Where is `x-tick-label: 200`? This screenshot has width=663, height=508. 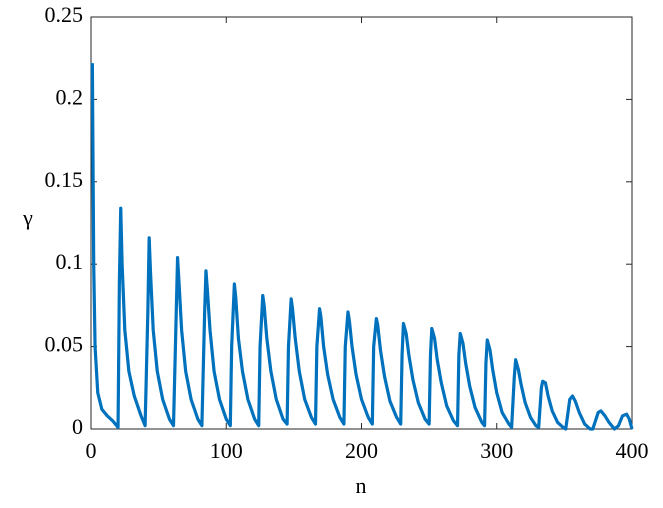
x-tick-label: 200 is located at coordinates (361, 450).